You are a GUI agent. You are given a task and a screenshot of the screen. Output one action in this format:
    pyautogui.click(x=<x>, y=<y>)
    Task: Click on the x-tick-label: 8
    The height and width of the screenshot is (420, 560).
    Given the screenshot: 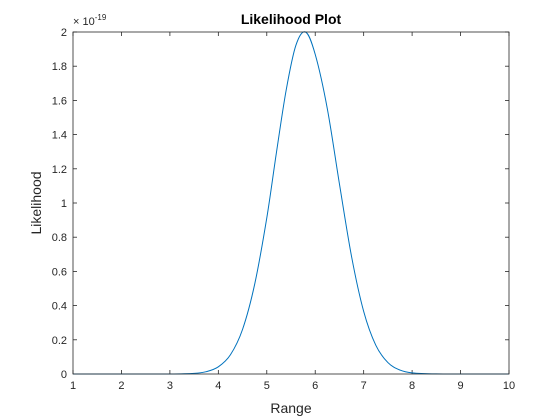 What is the action you would take?
    pyautogui.click(x=412, y=386)
    